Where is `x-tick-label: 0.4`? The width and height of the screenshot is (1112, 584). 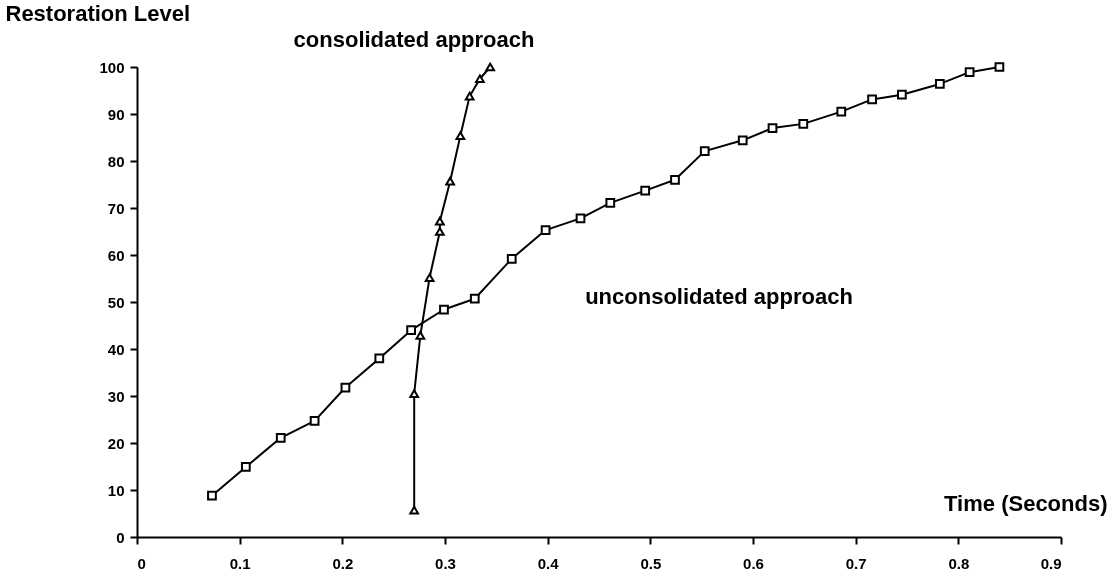 x-tick-label: 0.4 is located at coordinates (548, 563).